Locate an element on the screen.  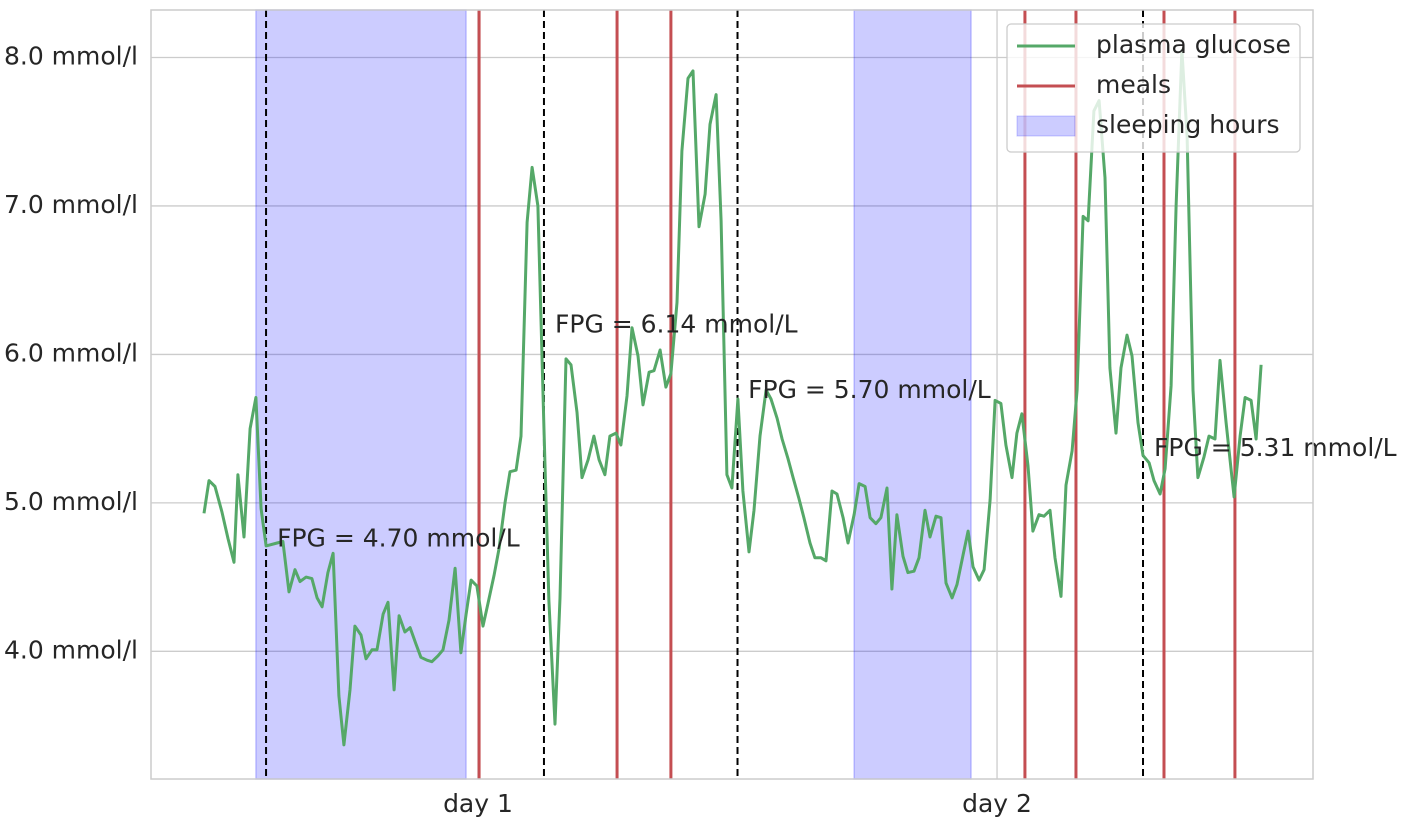
y-tick-label: 6.0 mmol/l is located at coordinates (71, 352).